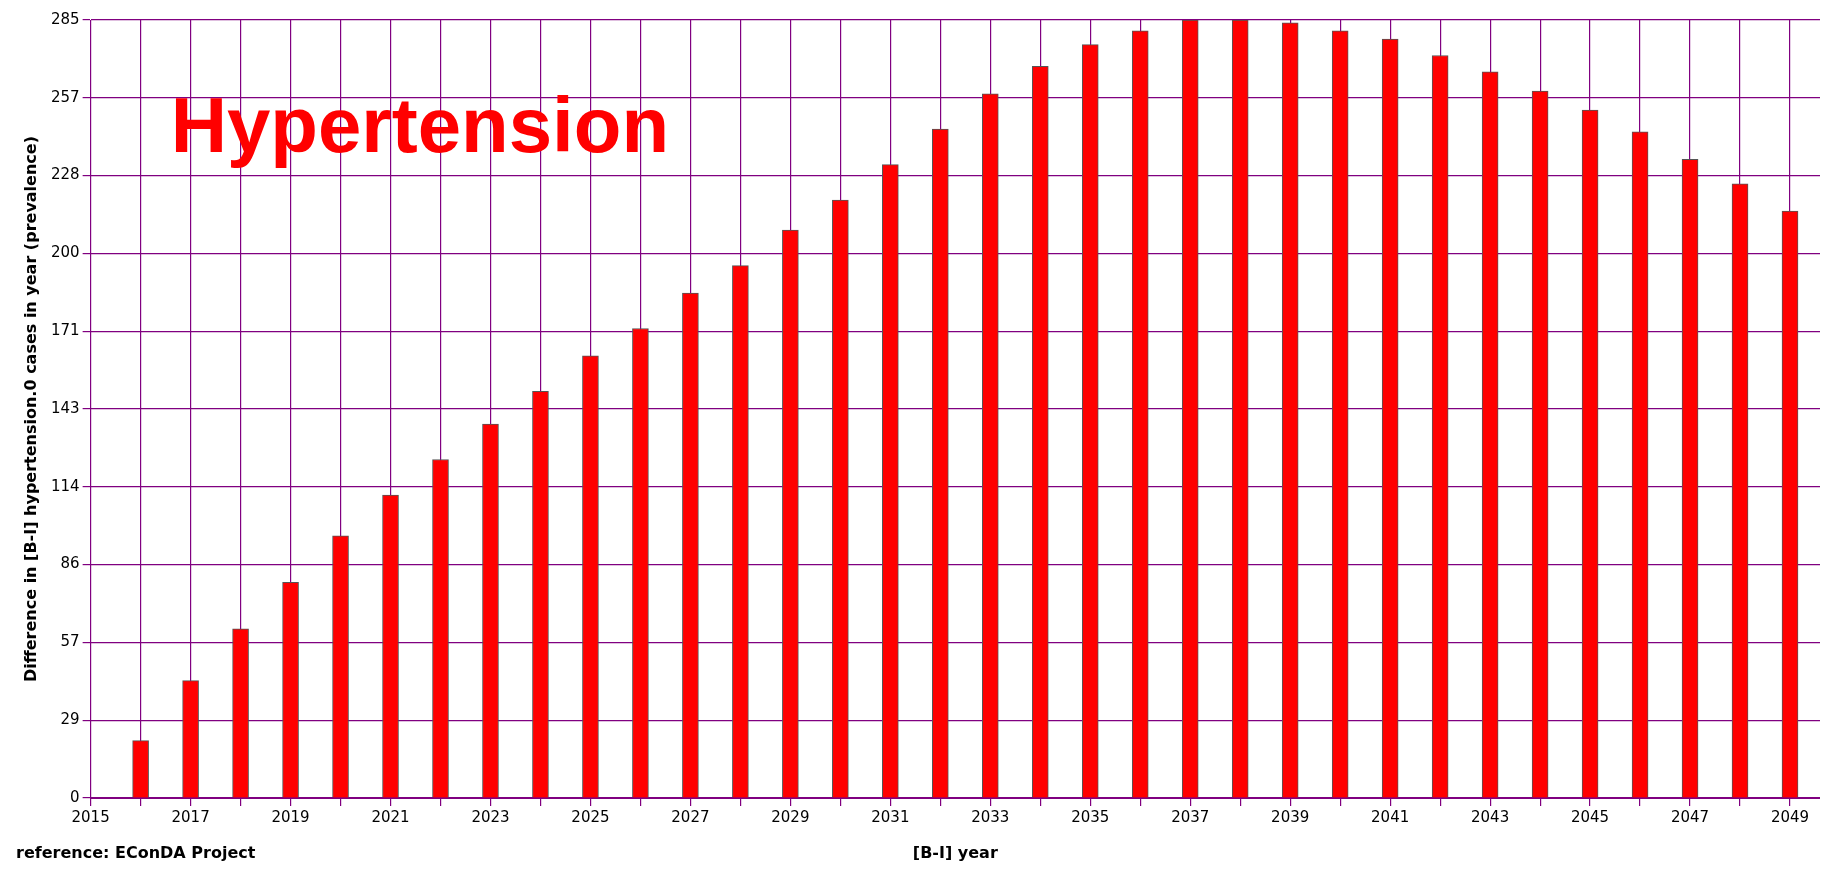 The image size is (1828, 875). Describe the element at coordinates (65, 485) in the screenshot. I see `y-tick-label: 114` at that location.